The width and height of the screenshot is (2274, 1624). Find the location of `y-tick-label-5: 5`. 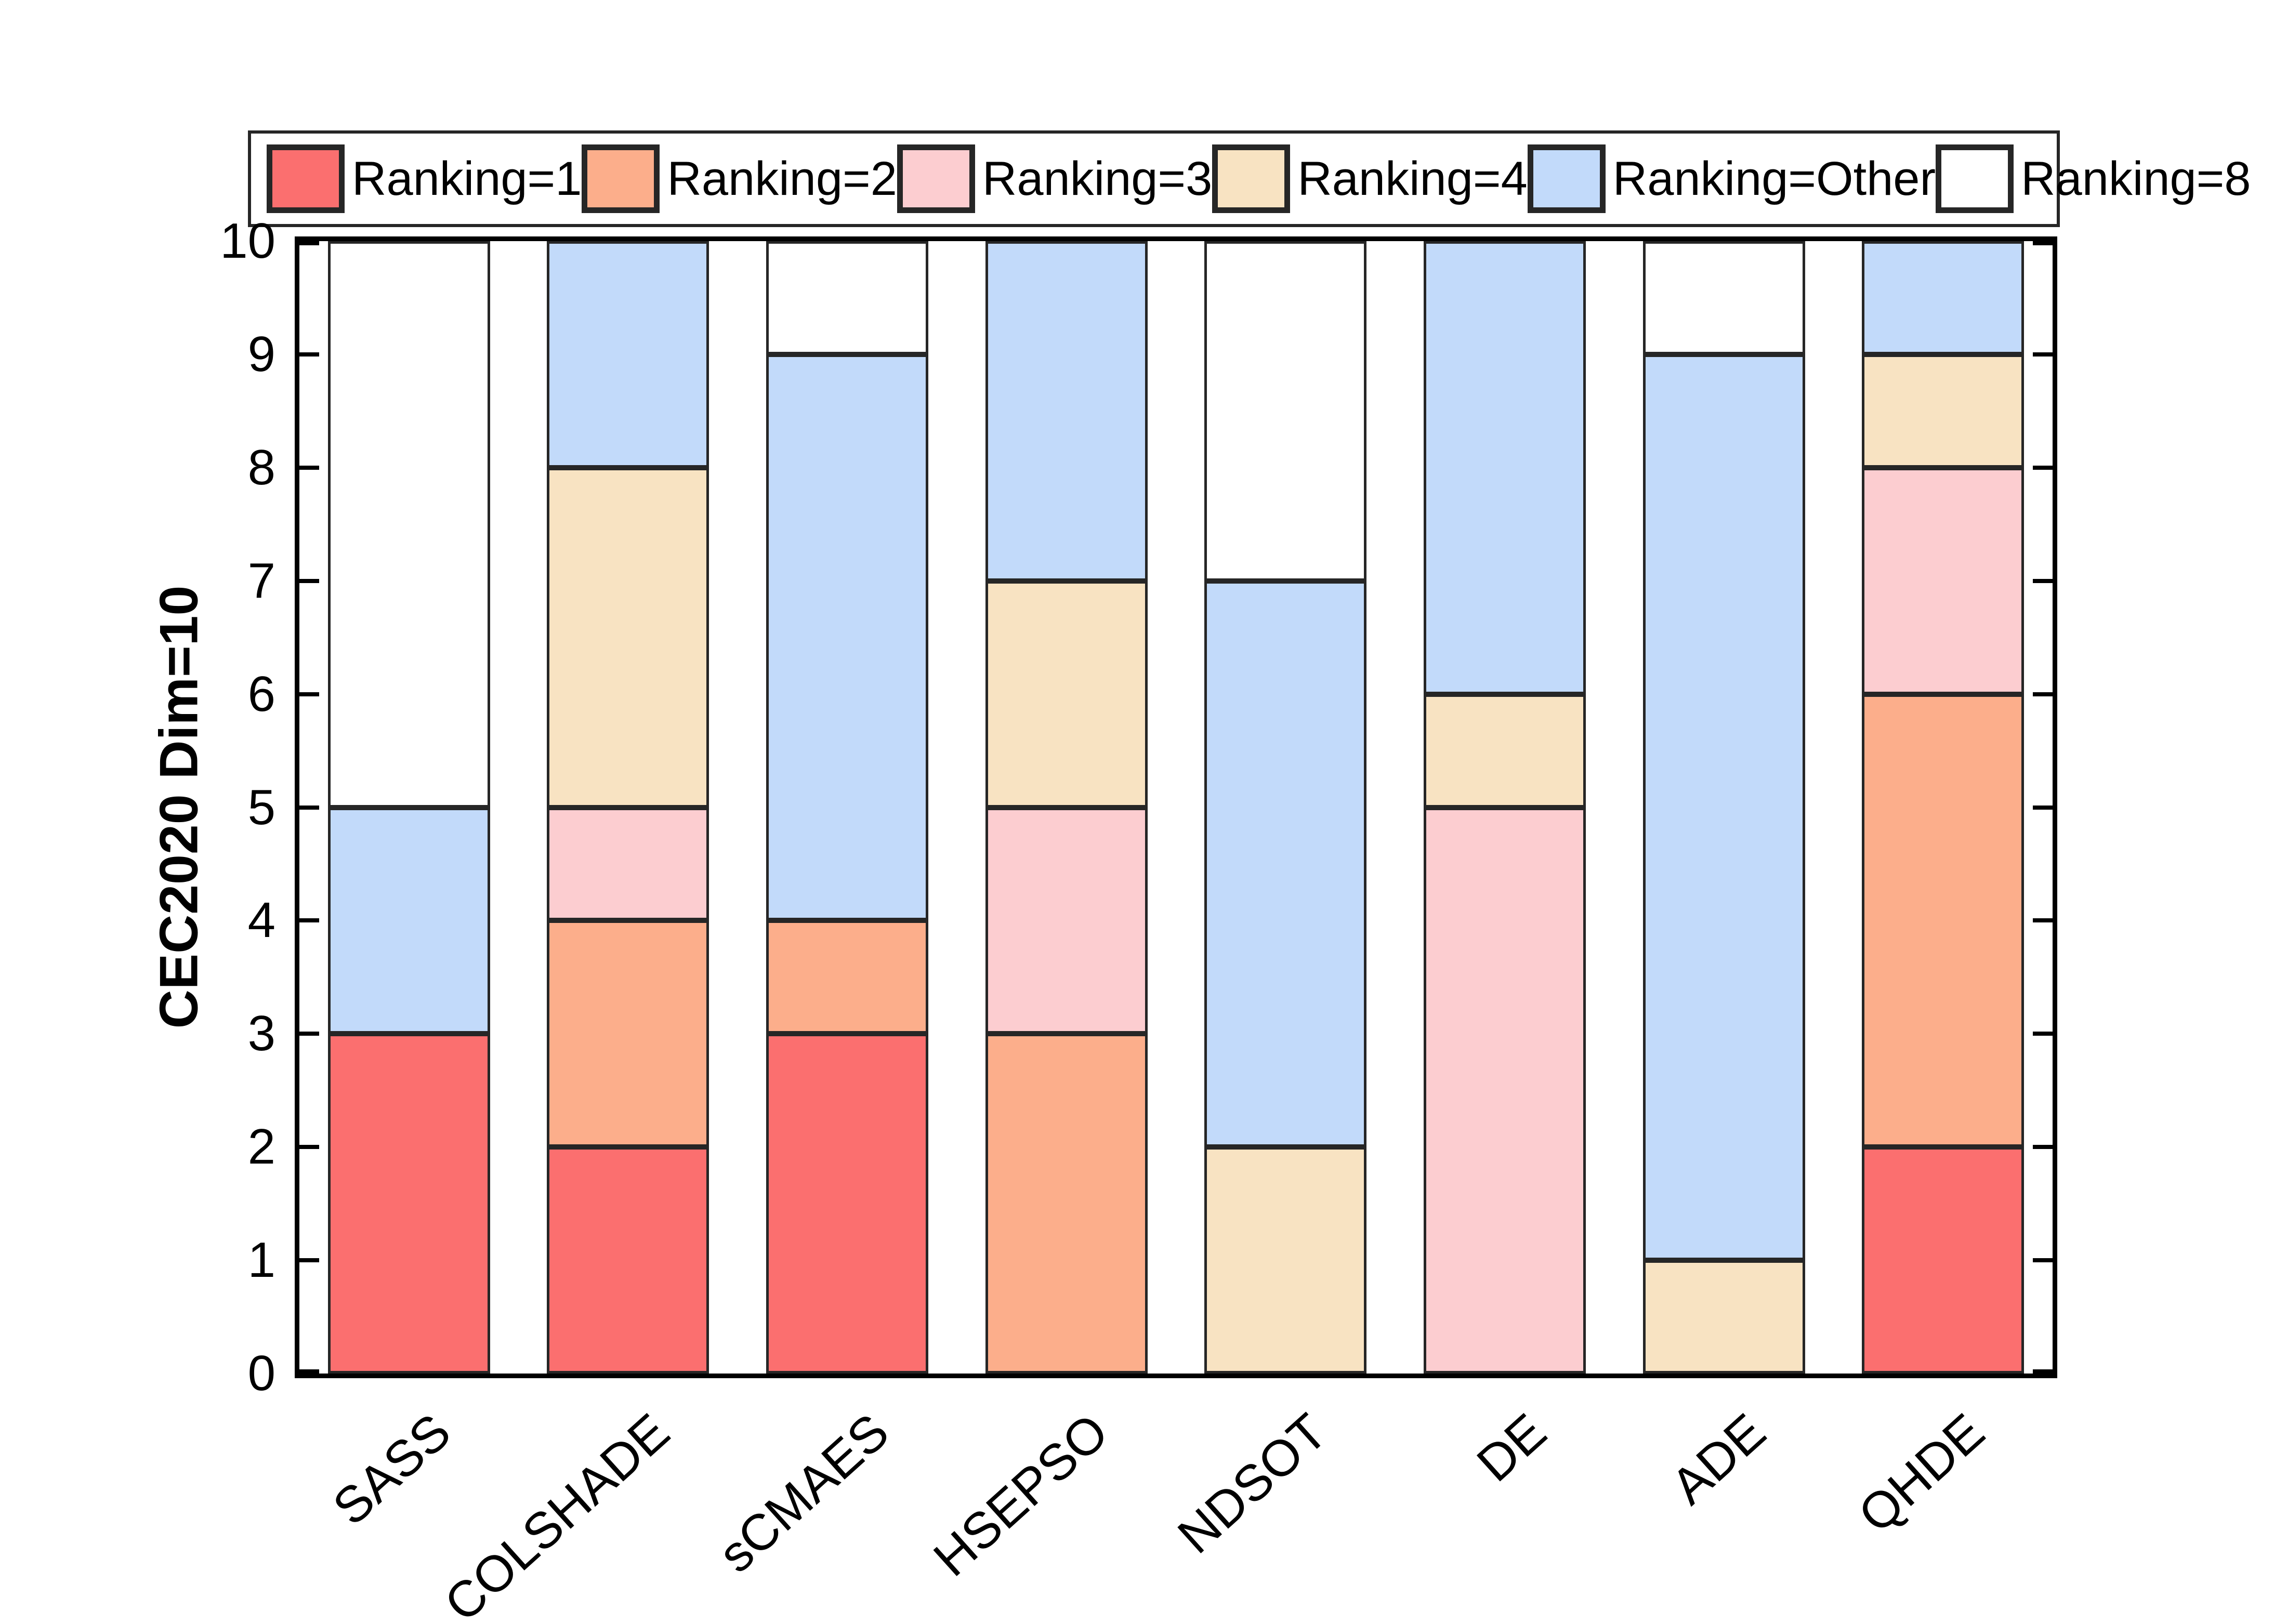

y-tick-label-5: 5 is located at coordinates (261, 807).